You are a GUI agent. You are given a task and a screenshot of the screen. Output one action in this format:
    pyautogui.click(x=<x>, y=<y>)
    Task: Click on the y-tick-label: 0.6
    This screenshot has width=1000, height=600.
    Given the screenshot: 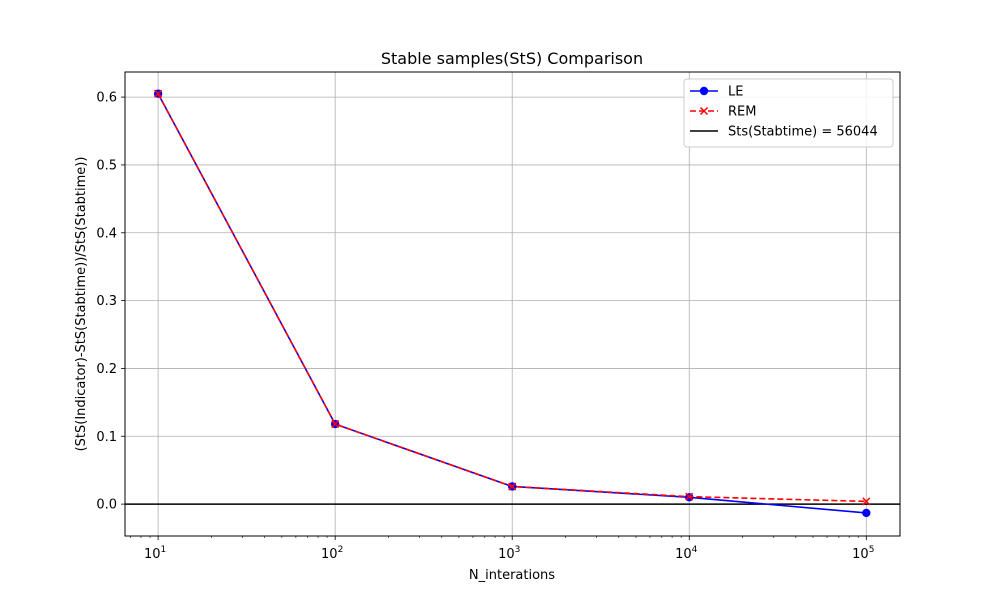 What is the action you would take?
    pyautogui.click(x=106, y=98)
    